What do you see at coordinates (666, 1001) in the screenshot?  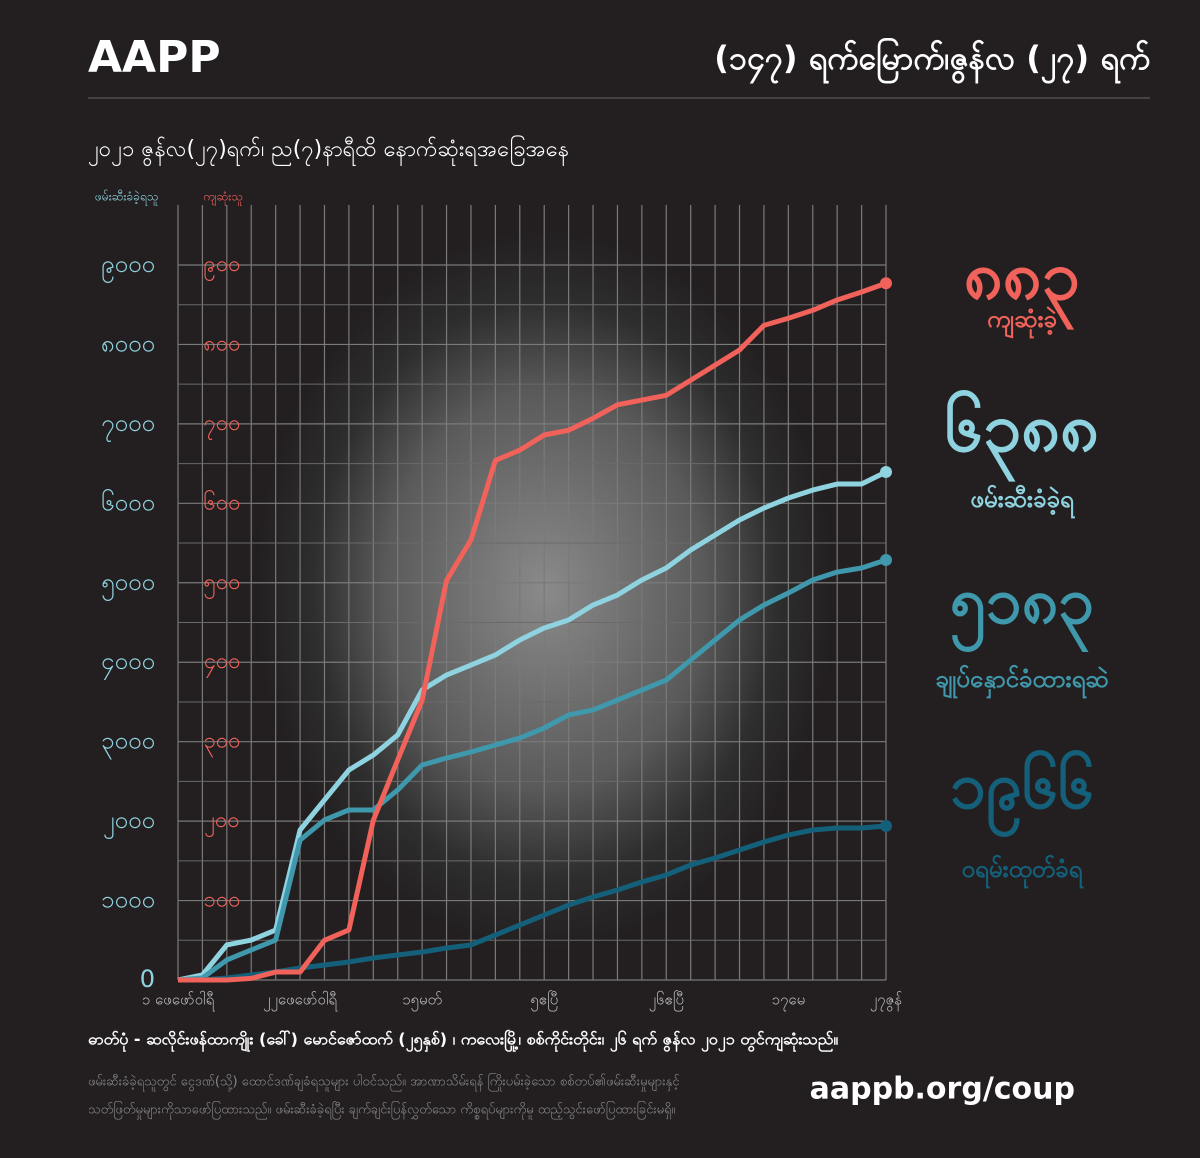 I see `x-tick-label: ၂၆ဧပြီ` at bounding box center [666, 1001].